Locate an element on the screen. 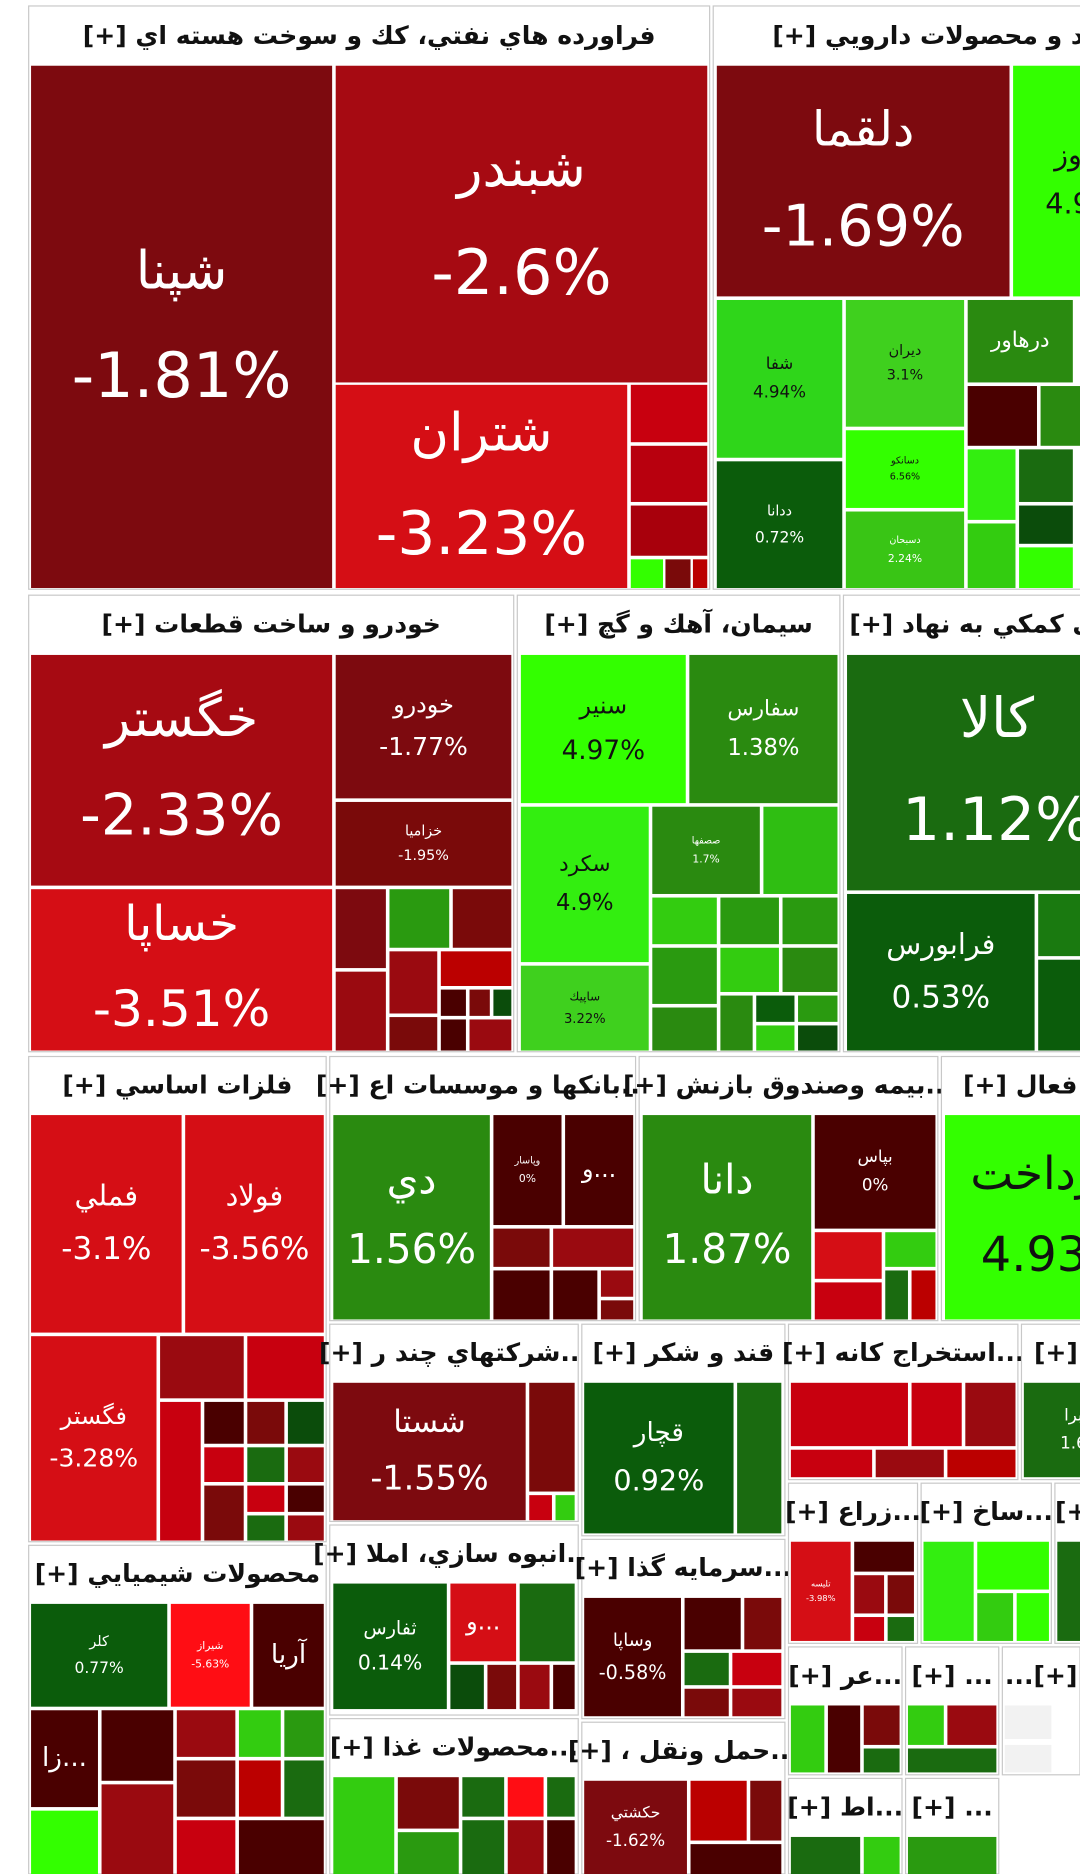 The image size is (1080, 1874). sector-title: ...حمل ونقل ، [+] is located at coordinates (683, 1751).